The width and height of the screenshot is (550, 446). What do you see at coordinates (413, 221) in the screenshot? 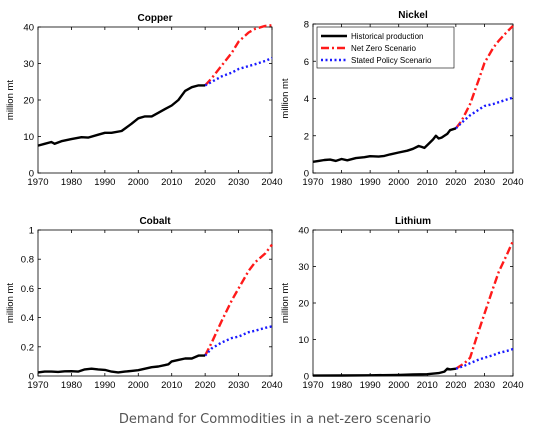
I see `lithium-title: Lithium` at bounding box center [413, 221].